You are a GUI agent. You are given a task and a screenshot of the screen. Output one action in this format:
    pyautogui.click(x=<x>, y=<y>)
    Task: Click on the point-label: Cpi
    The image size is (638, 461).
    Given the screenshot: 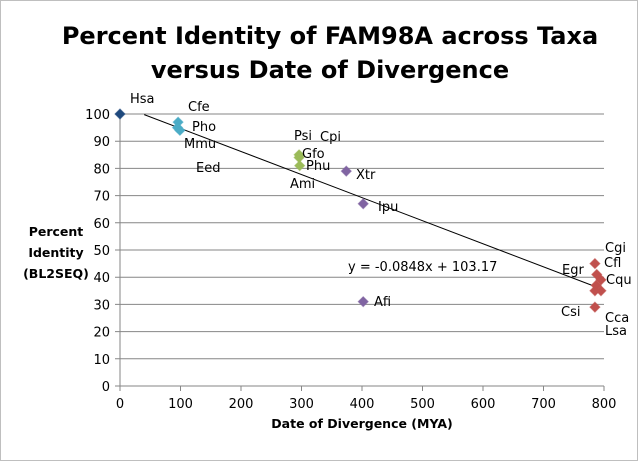 What is the action you would take?
    pyautogui.click(x=330, y=137)
    